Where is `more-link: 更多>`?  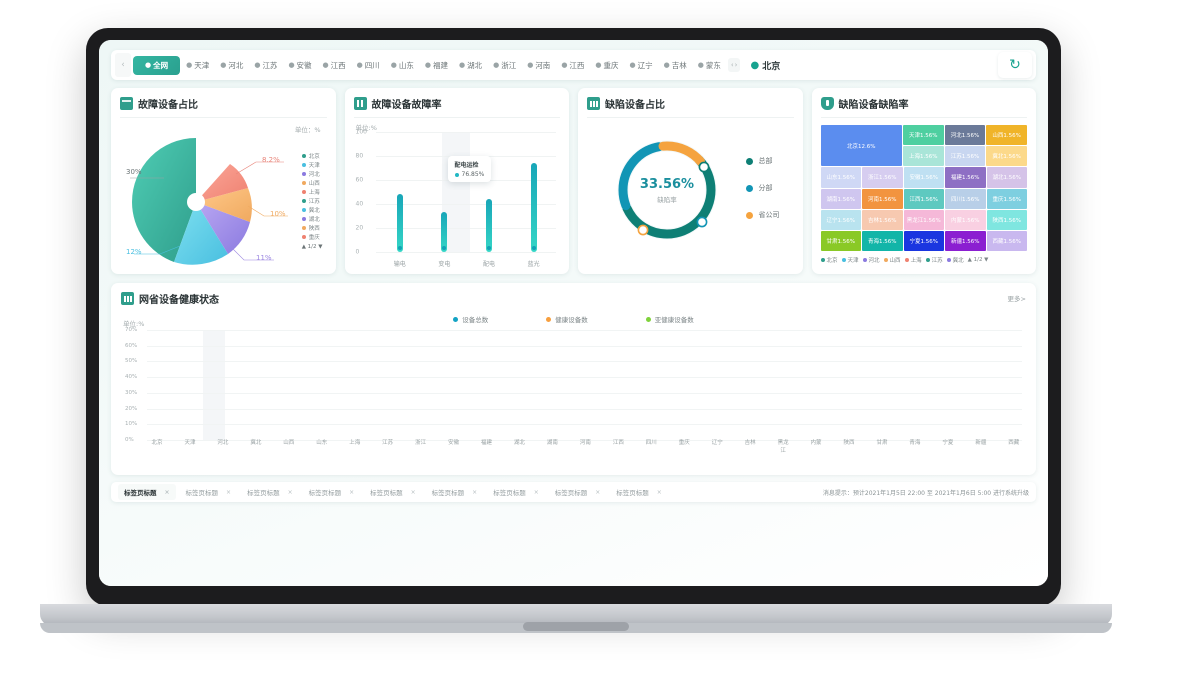
more-link: 更多> is located at coordinates (1016, 299).